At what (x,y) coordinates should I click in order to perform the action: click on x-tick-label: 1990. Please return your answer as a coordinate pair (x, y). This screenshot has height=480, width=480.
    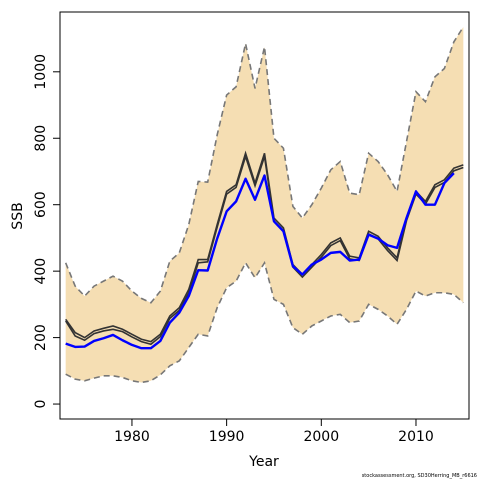
    Looking at the image, I should click on (227, 437).